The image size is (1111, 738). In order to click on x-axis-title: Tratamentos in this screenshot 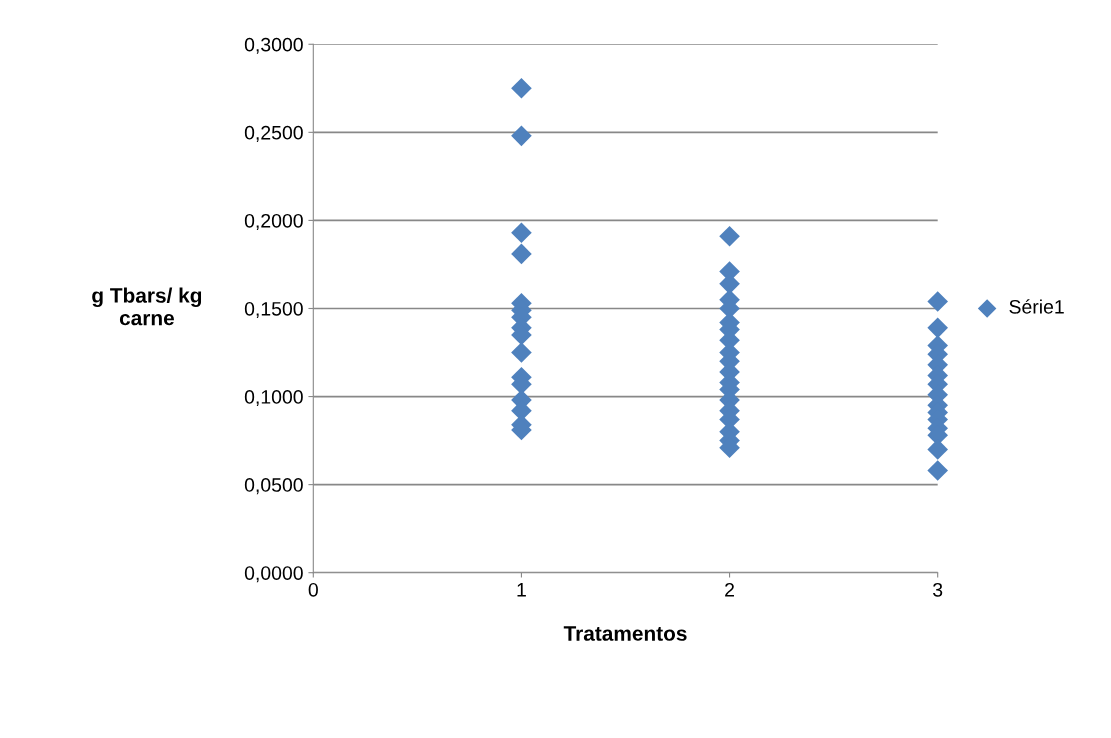, I will do `click(625, 633)`.